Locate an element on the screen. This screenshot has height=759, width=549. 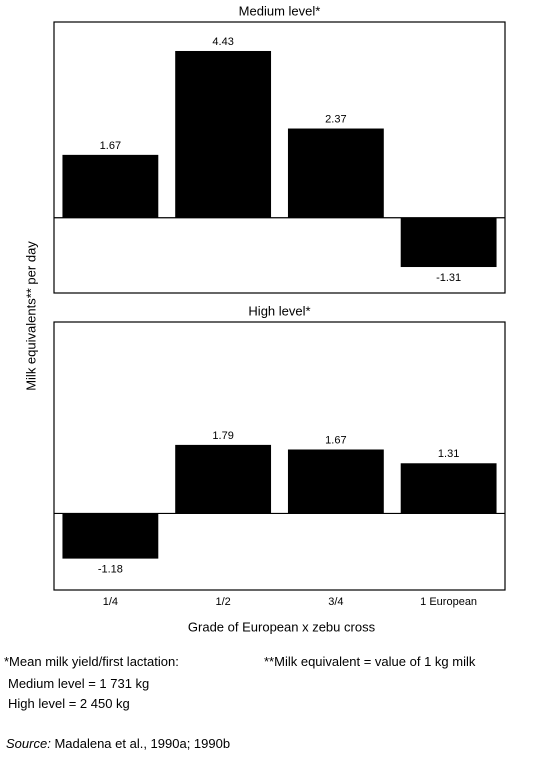
chart-title: High level* is located at coordinates (279, 310).